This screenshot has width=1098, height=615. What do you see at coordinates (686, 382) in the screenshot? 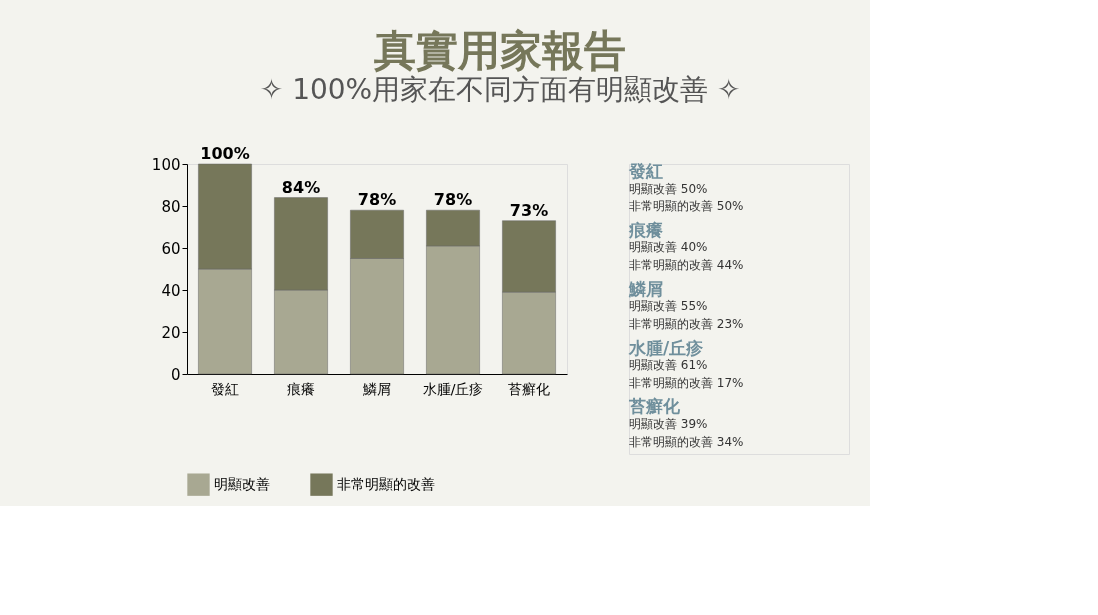
I see `text: 非常明顯的改善 17%` at bounding box center [686, 382].